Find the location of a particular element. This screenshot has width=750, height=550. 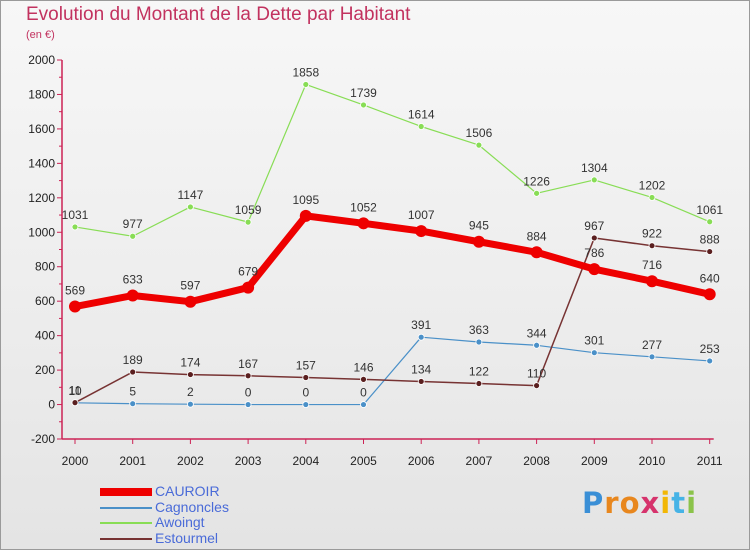

y-tick-label: 1800 is located at coordinates (41, 94).